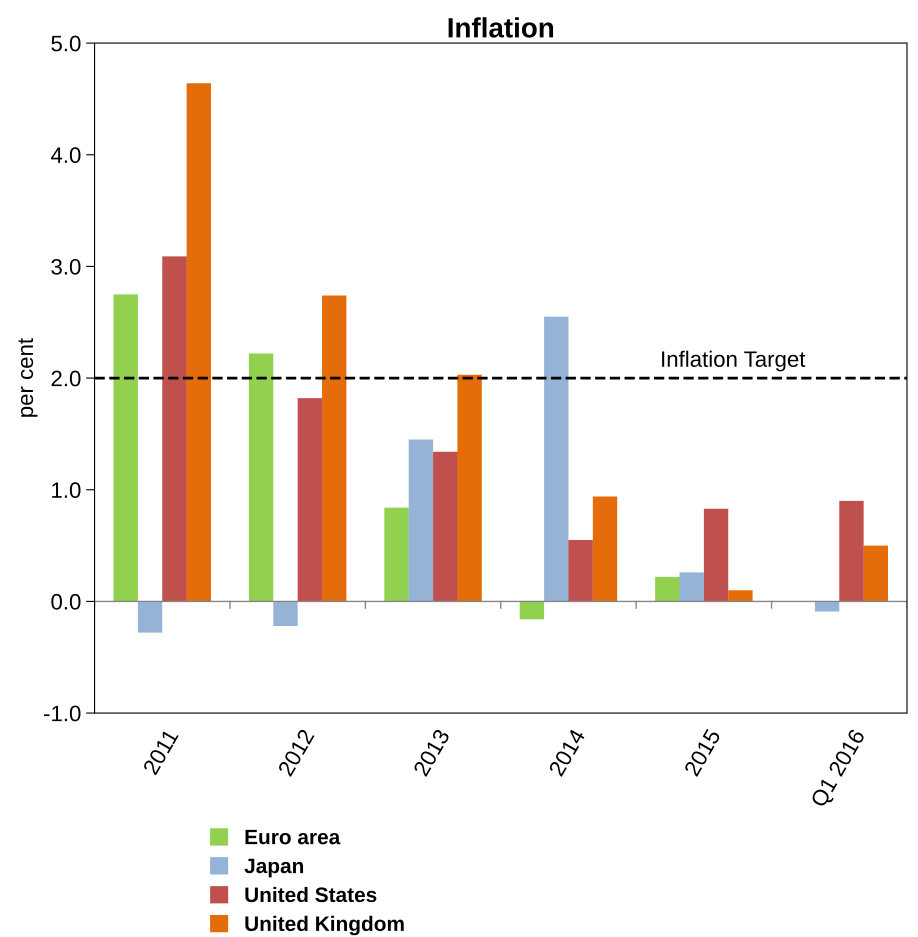  I want to click on y-tick-label: 0.0, so click(65, 602).